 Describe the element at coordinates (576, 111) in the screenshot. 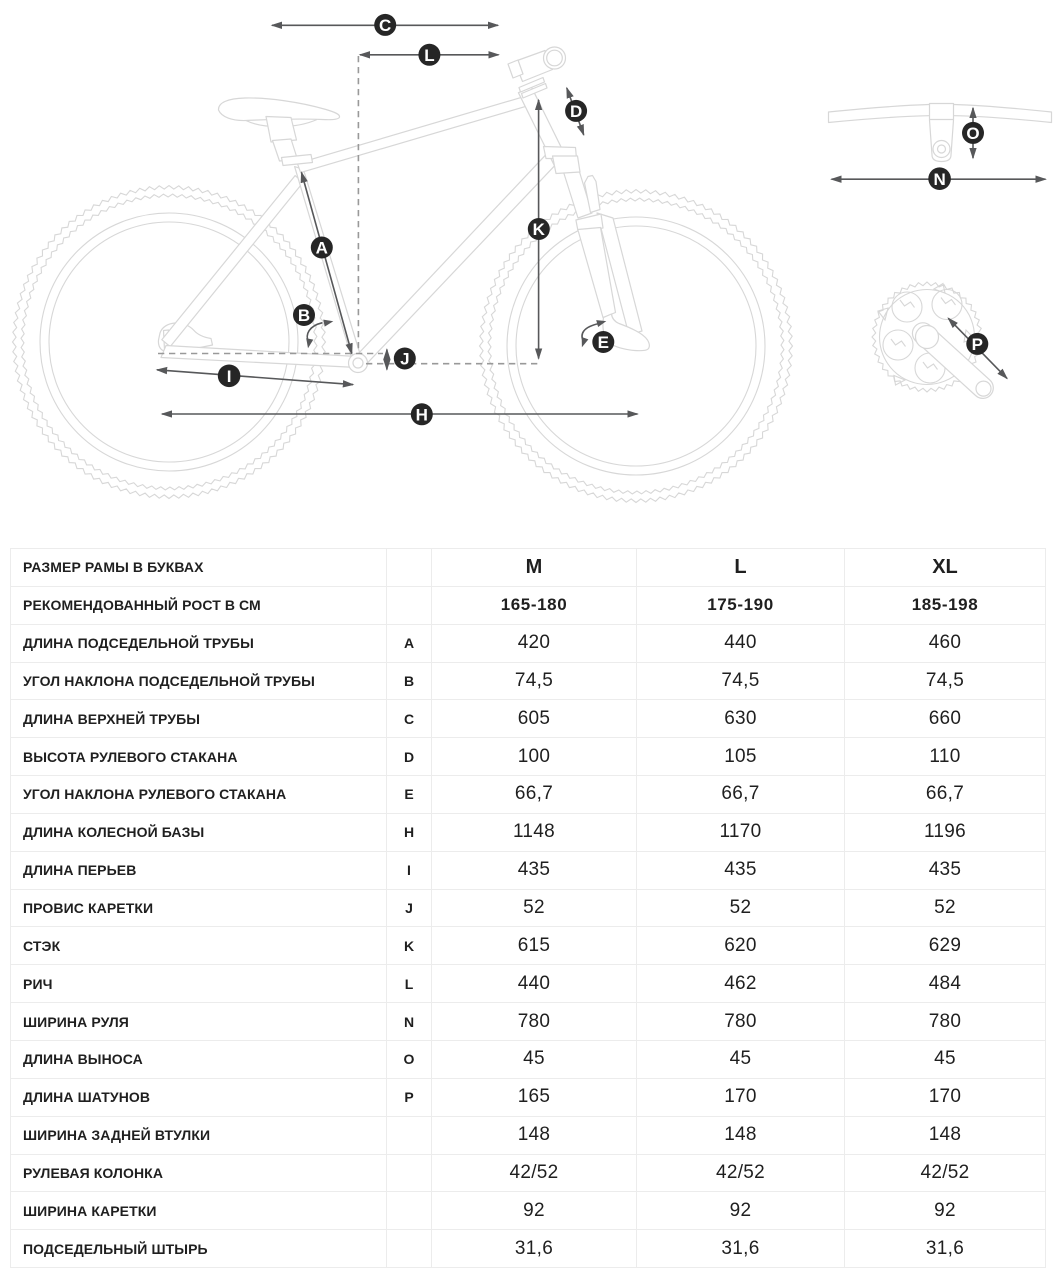

I see `svg-text: D` at that location.